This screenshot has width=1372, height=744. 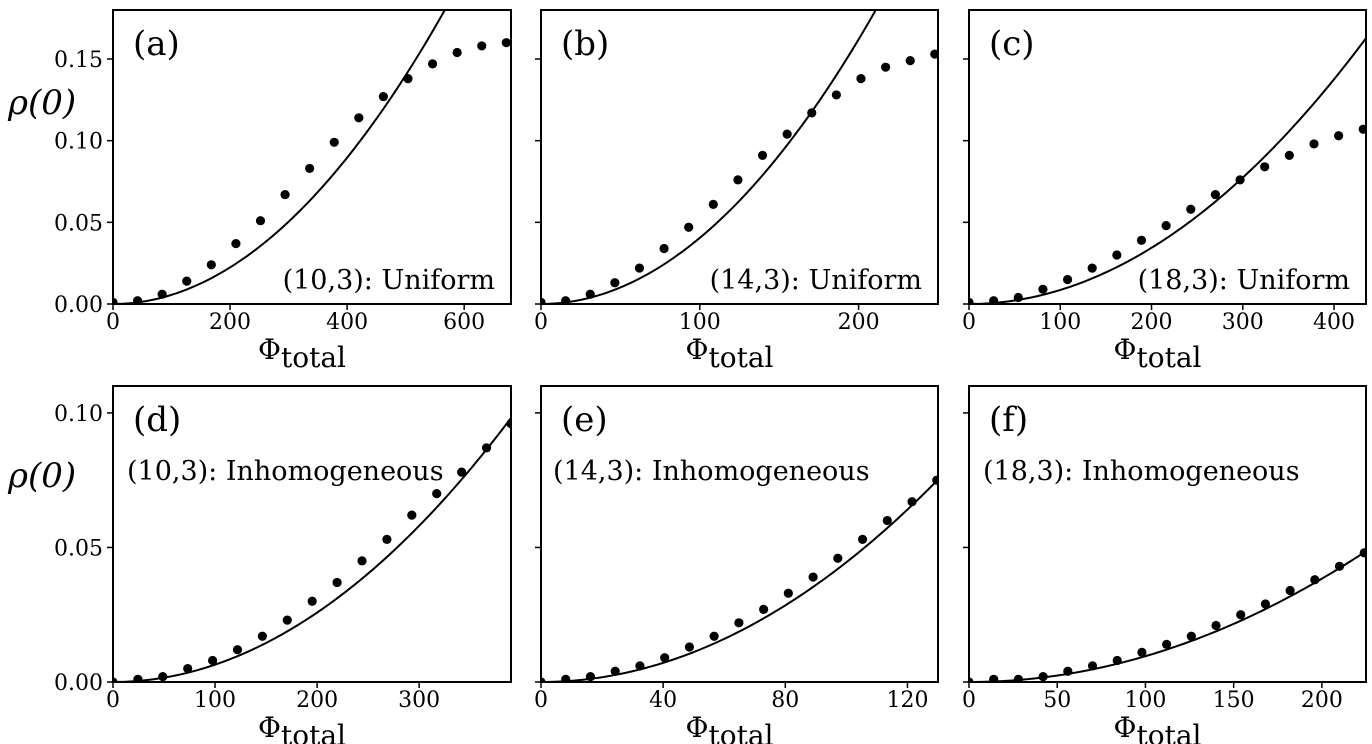 I want to click on x-tick-label: 600, so click(x=464, y=322).